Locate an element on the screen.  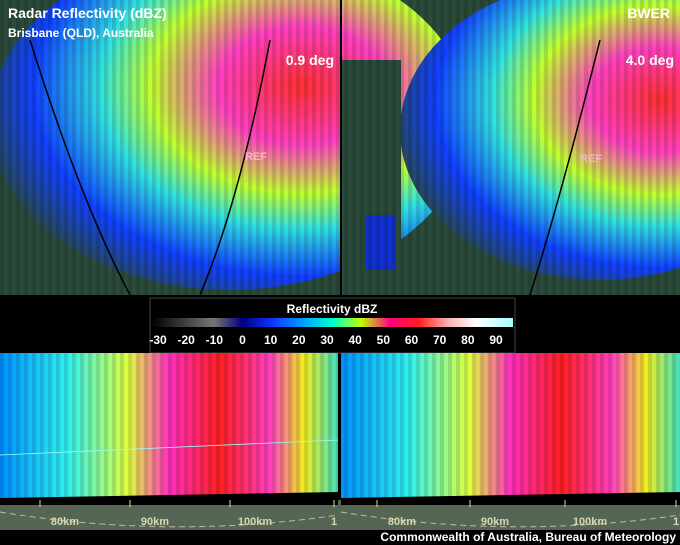
subtitle: Brisbane (QLD), Australia is located at coordinates (81, 33).